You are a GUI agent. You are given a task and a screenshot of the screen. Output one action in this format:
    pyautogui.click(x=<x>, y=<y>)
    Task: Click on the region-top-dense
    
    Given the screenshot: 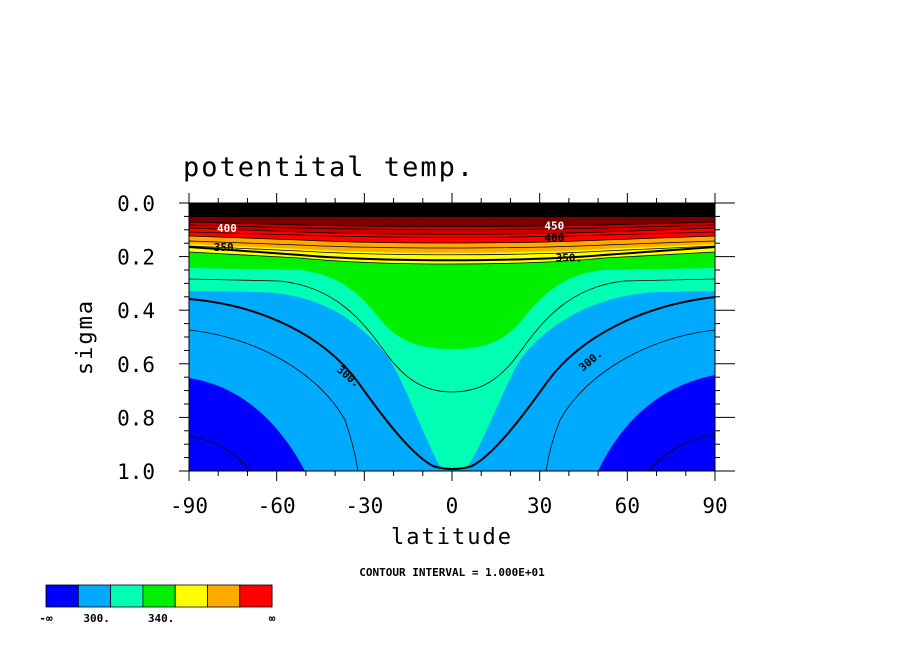 What is the action you would take?
    pyautogui.click(x=452, y=210)
    